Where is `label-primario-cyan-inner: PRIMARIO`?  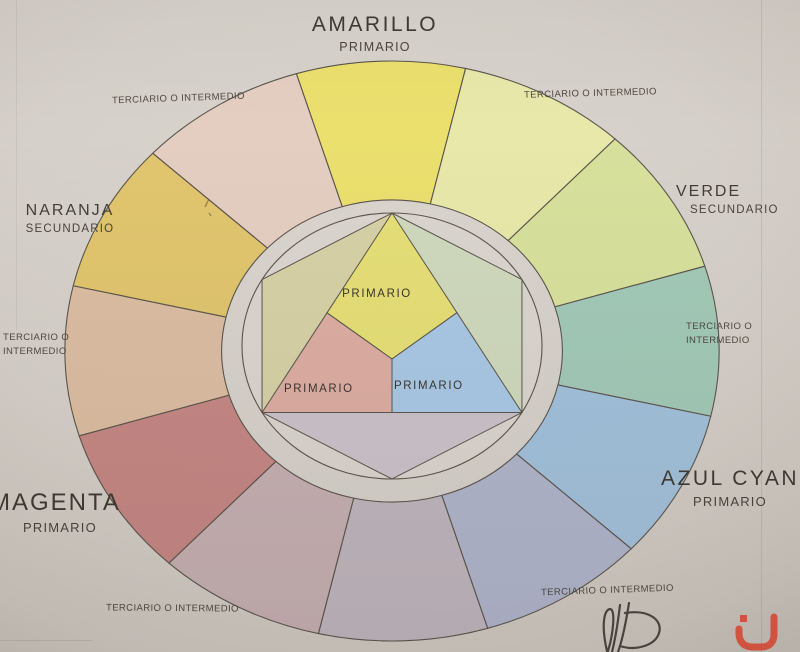 label-primario-cyan-inner: PRIMARIO is located at coordinates (429, 386).